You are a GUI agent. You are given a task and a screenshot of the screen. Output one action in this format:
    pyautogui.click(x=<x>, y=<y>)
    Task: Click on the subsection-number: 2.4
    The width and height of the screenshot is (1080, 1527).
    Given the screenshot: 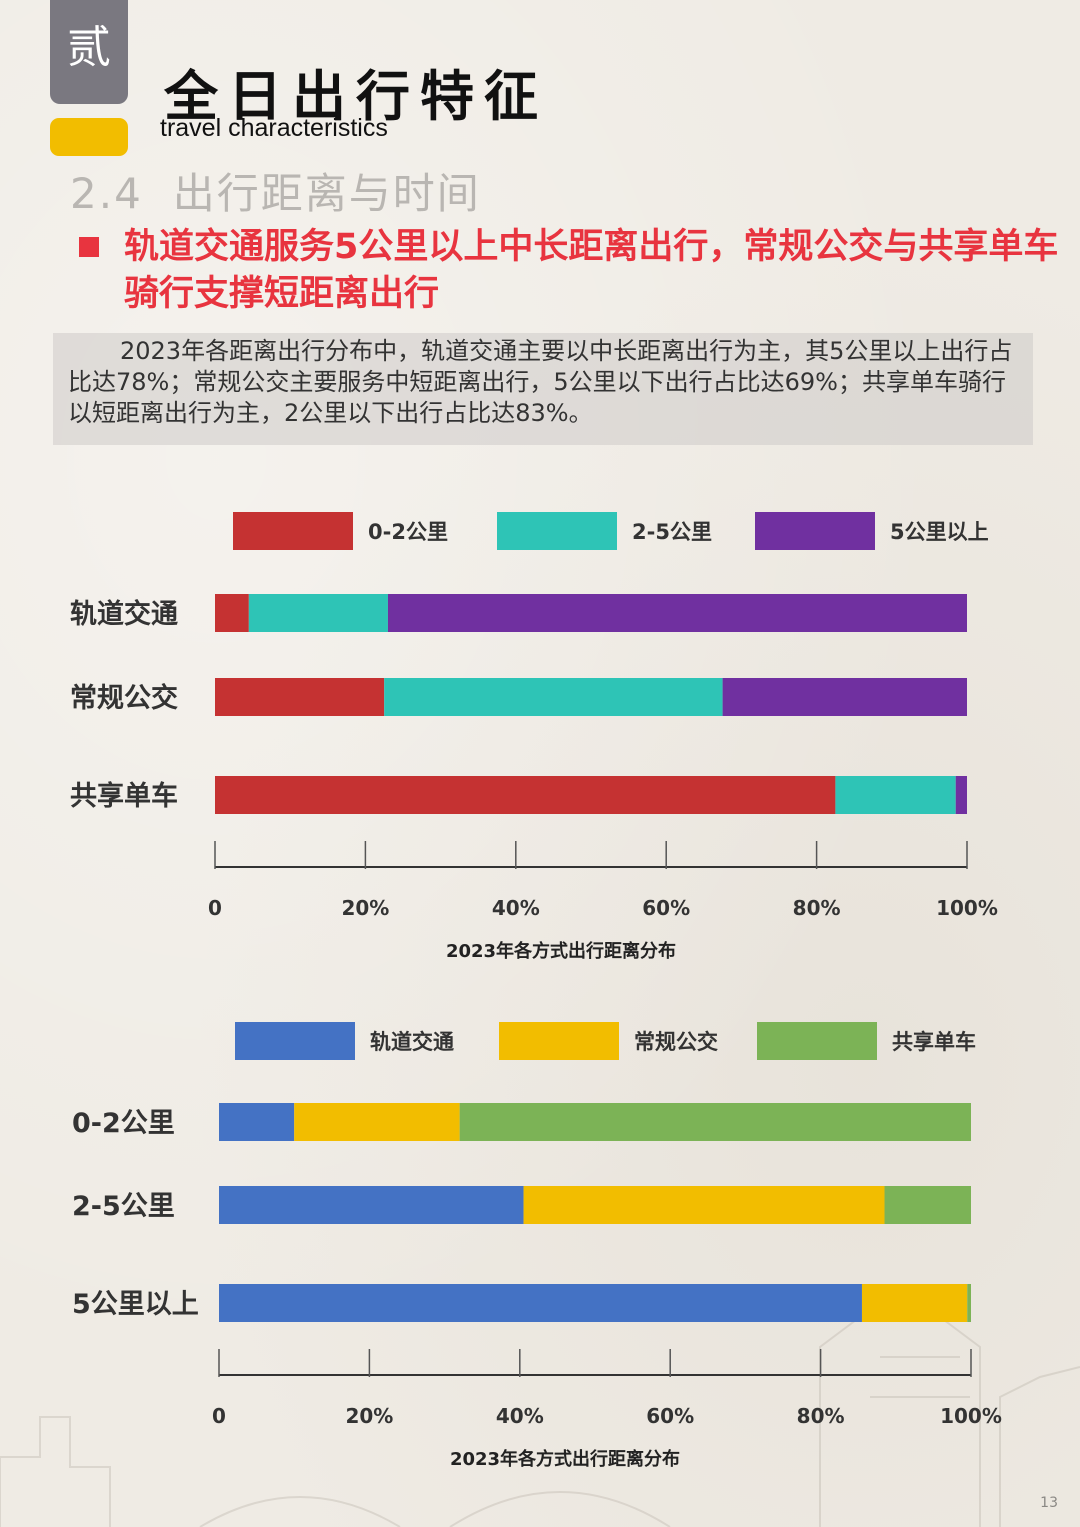 What is the action you would take?
    pyautogui.click(x=106, y=193)
    